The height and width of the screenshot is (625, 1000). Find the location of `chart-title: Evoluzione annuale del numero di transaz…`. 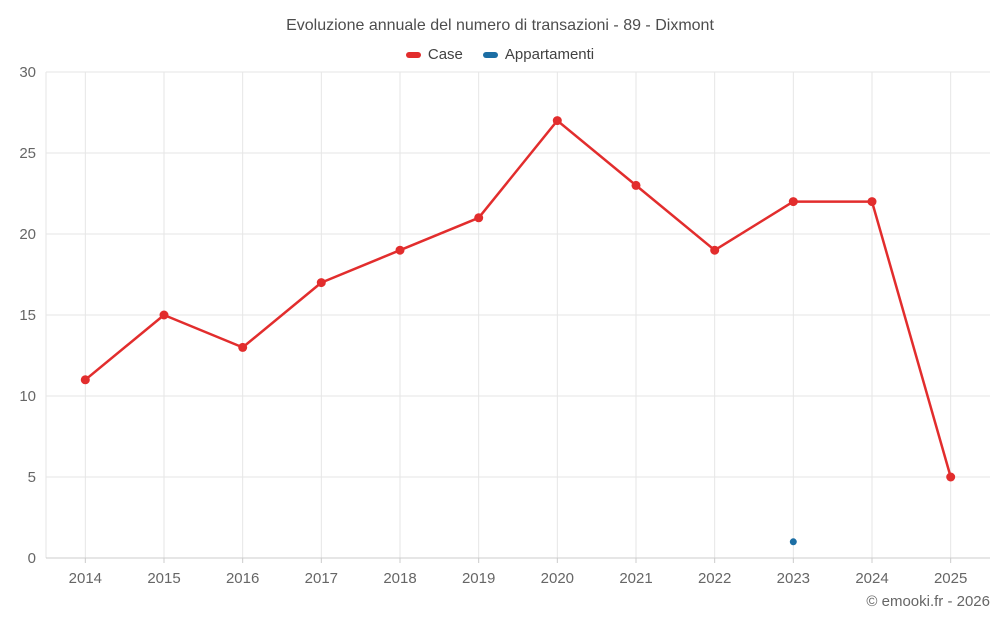

chart-title: Evoluzione annuale del numero di transaz… is located at coordinates (500, 25).